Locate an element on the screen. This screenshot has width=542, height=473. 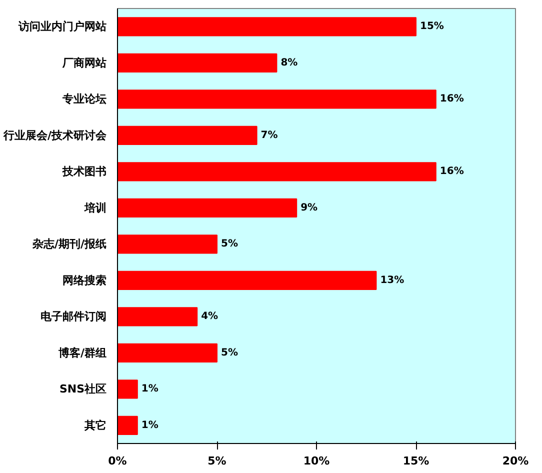
y-tick-label: 网络搜索 is located at coordinates (84, 280).